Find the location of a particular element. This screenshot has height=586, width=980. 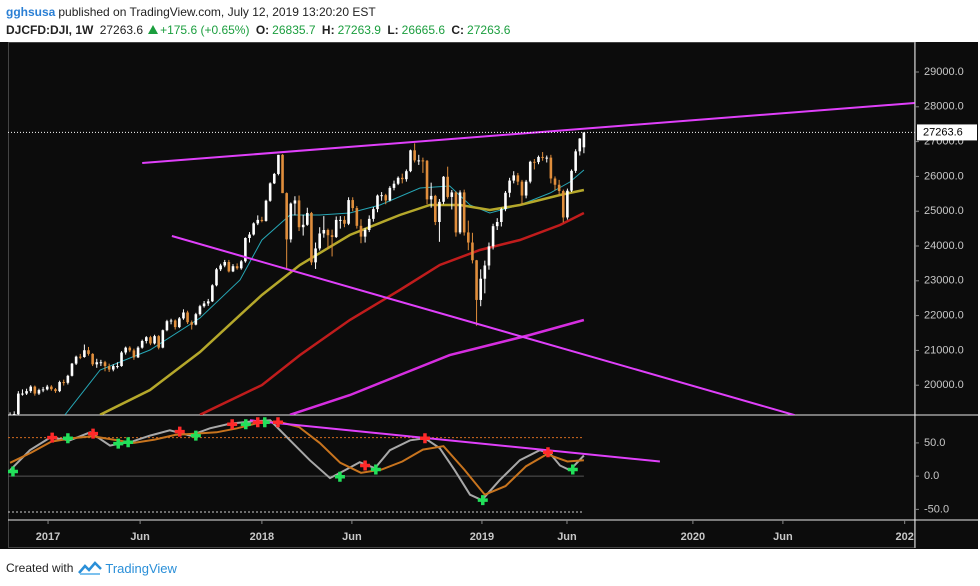

y2-tick-label: -50.0 is located at coordinates (936, 509).